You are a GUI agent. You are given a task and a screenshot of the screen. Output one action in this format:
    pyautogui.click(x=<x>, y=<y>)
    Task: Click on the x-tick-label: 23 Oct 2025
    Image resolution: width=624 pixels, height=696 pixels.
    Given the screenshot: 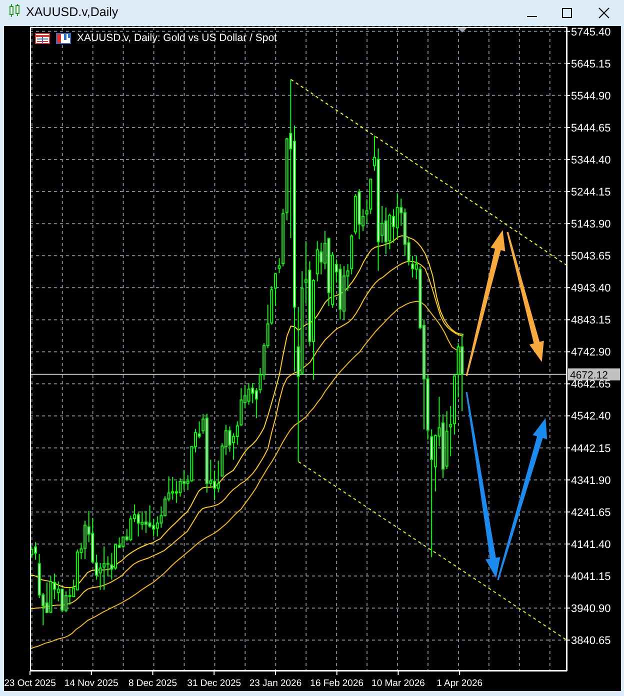 What is the action you would take?
    pyautogui.click(x=30, y=683)
    